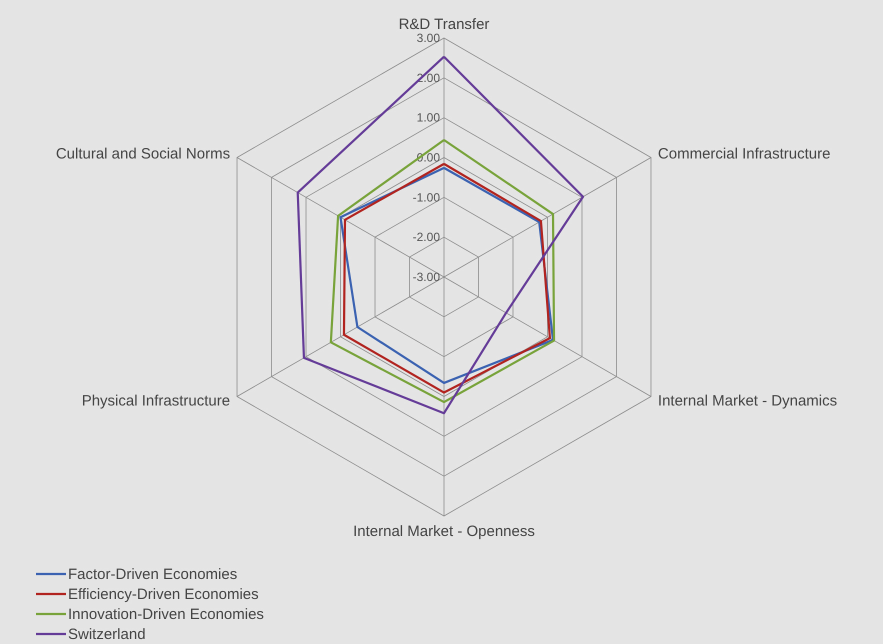  I want to click on legend-label: Efficiency-Driven Economies, so click(163, 594).